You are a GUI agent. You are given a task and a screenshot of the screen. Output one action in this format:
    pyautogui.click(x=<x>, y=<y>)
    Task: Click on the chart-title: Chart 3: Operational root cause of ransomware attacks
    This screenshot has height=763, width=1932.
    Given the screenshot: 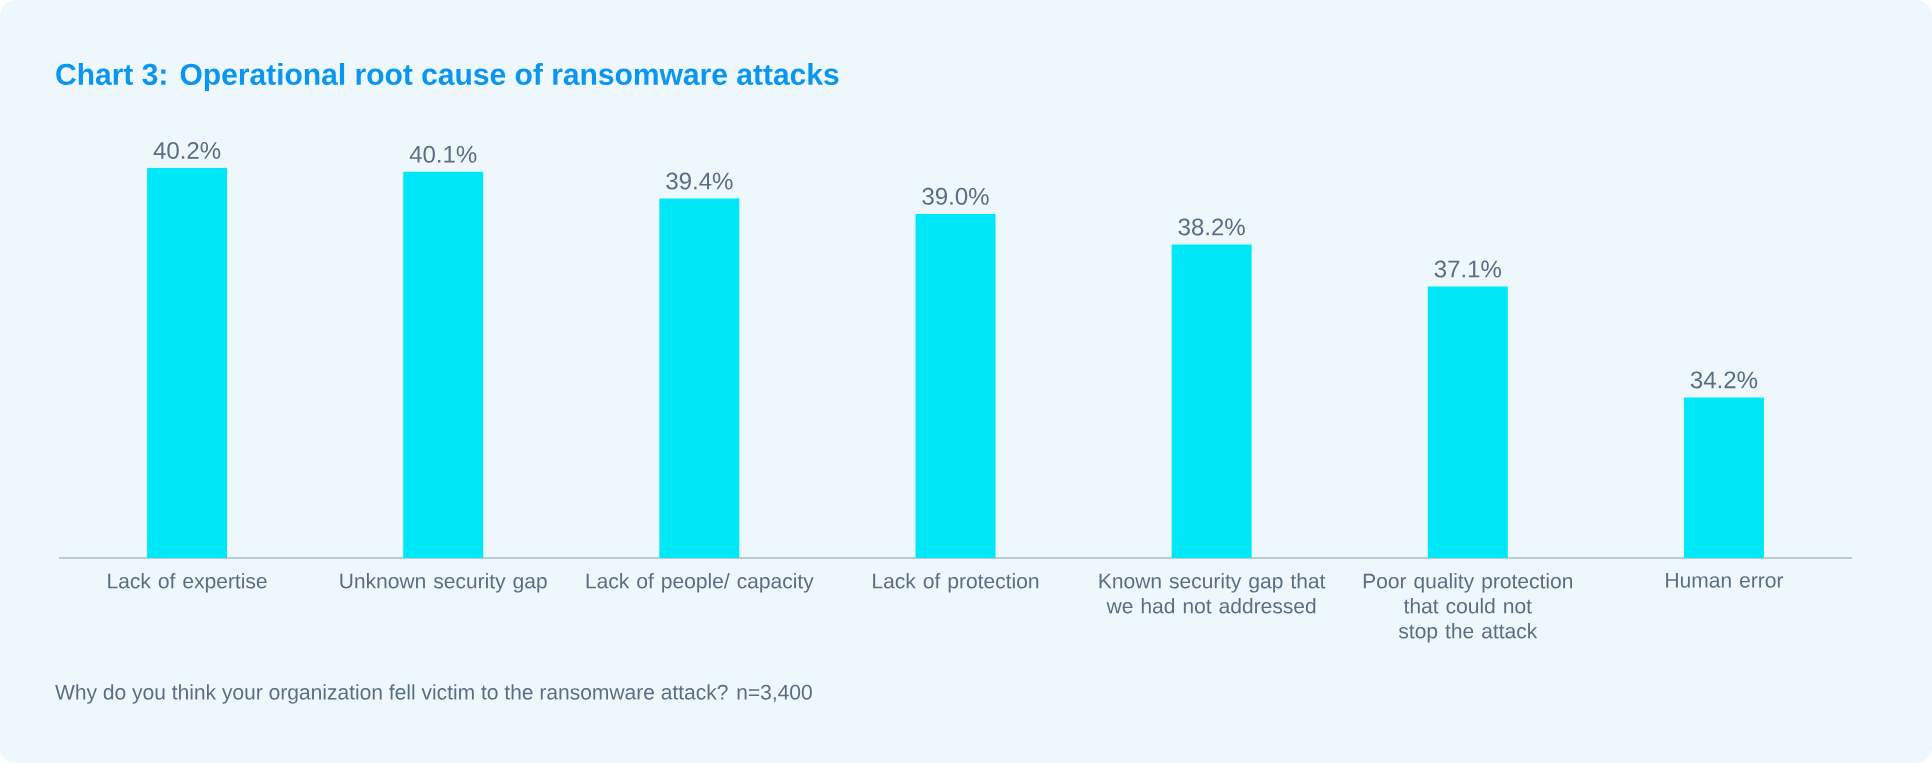 What is the action you would take?
    pyautogui.click(x=447, y=77)
    